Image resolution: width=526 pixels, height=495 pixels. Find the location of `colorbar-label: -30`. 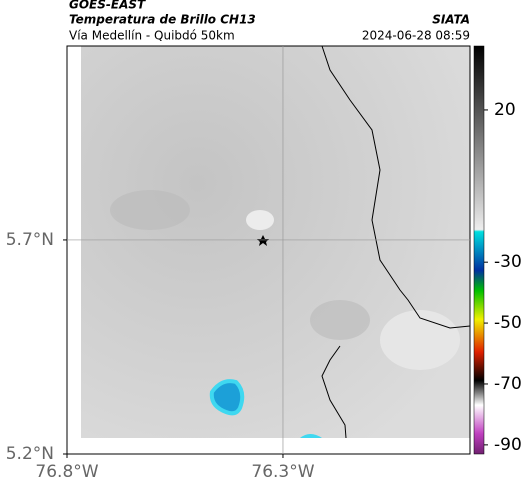

colorbar-label: -30 is located at coordinates (508, 262).